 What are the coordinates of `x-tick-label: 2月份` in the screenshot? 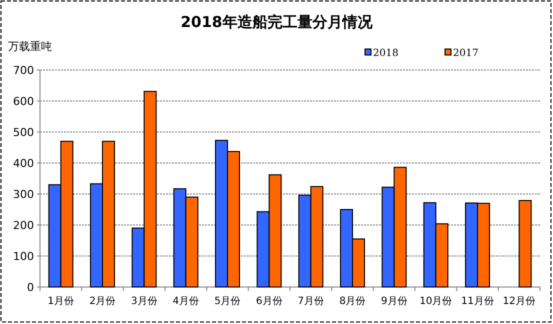 It's located at (102, 301).